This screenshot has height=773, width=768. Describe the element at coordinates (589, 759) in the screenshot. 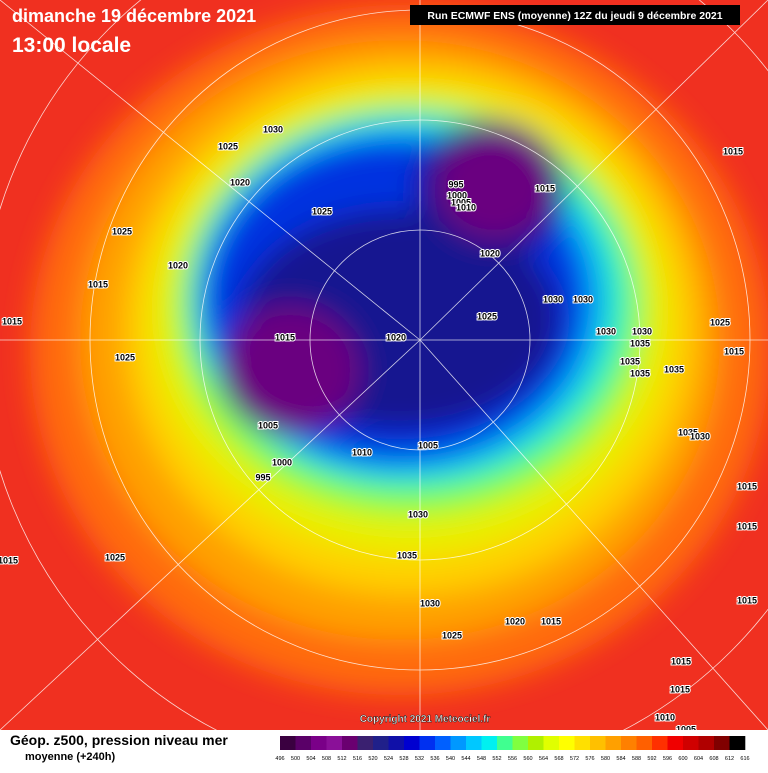

I see `colorbar-label: 576` at that location.